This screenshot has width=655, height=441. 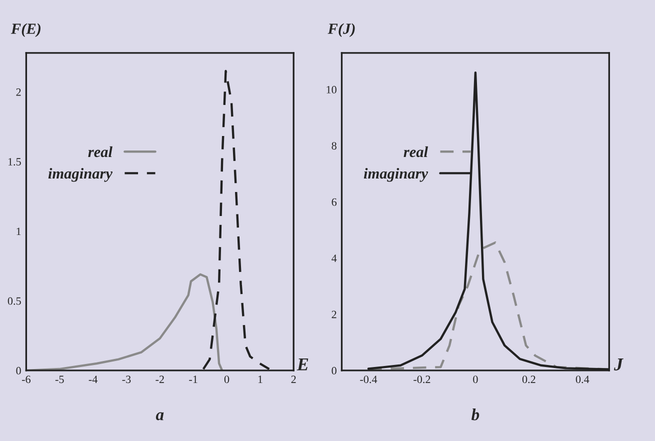 What do you see at coordinates (14, 301) in the screenshot?
I see `y-tick-label: 0.5` at bounding box center [14, 301].